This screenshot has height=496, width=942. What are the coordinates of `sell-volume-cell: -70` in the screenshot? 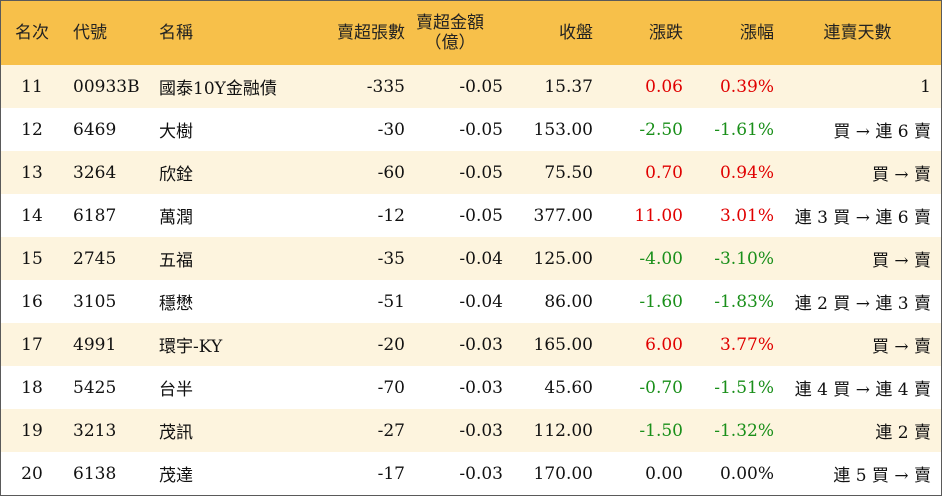 It's located at (391, 387).